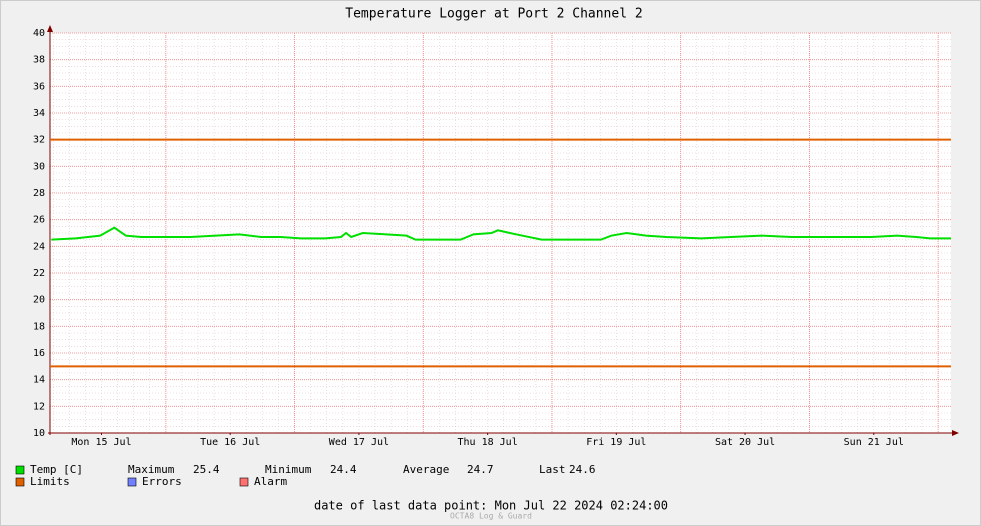 This screenshot has width=981, height=526. Describe the element at coordinates (491, 516) in the screenshot. I see `watermark: OCTA8 Log & Guard` at that location.